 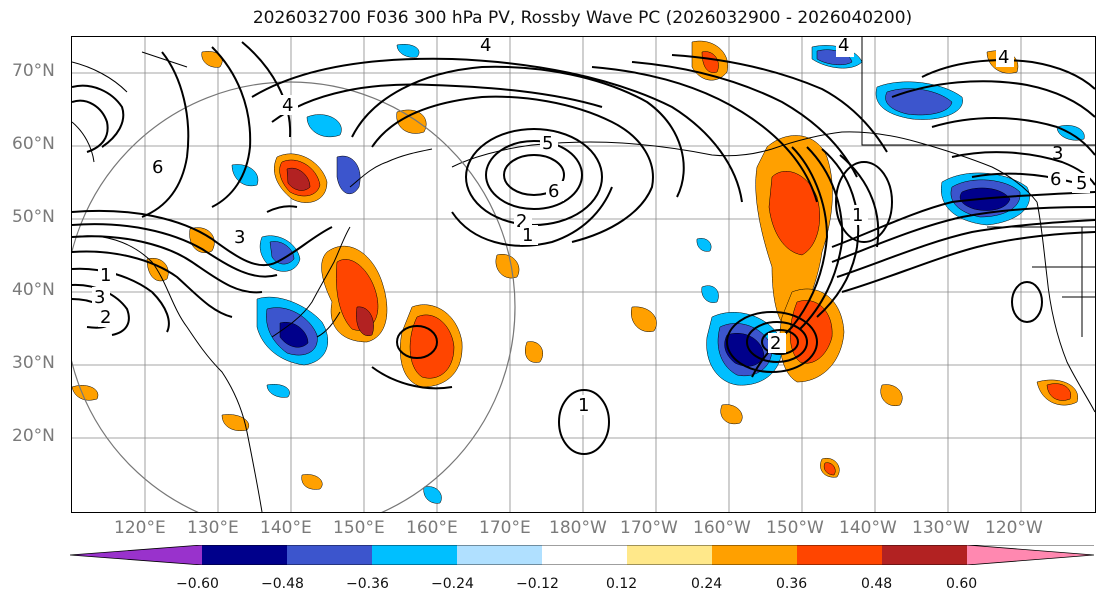 I want to click on lon-label-130w: 130°W, so click(x=941, y=528).